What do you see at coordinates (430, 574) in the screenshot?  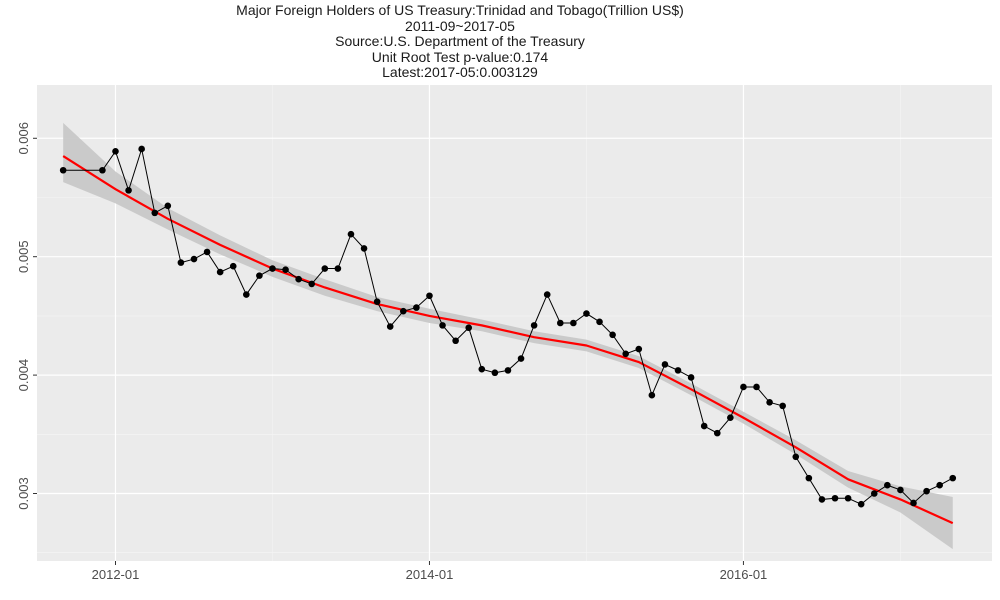 I see `x-tick-label: 2014-01` at bounding box center [430, 574].